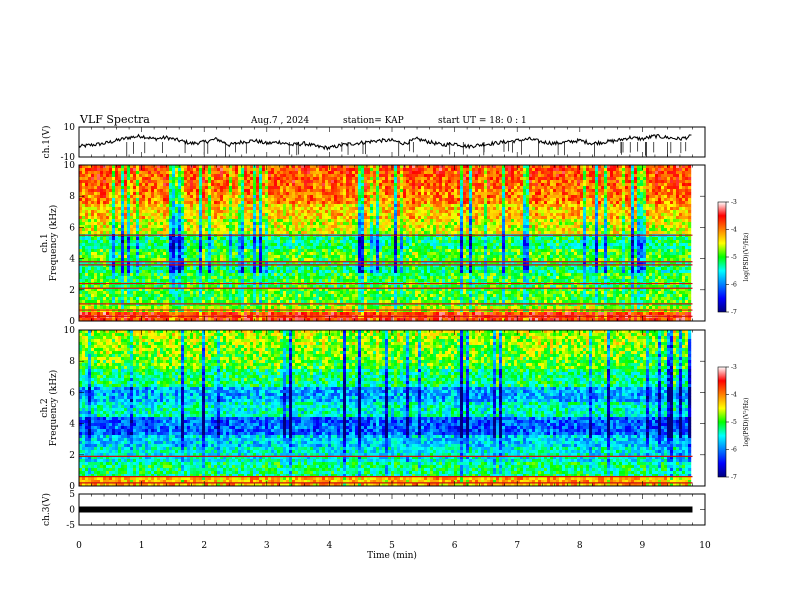  Describe the element at coordinates (79, 546) in the screenshot. I see `x-tick-label: 0` at that location.